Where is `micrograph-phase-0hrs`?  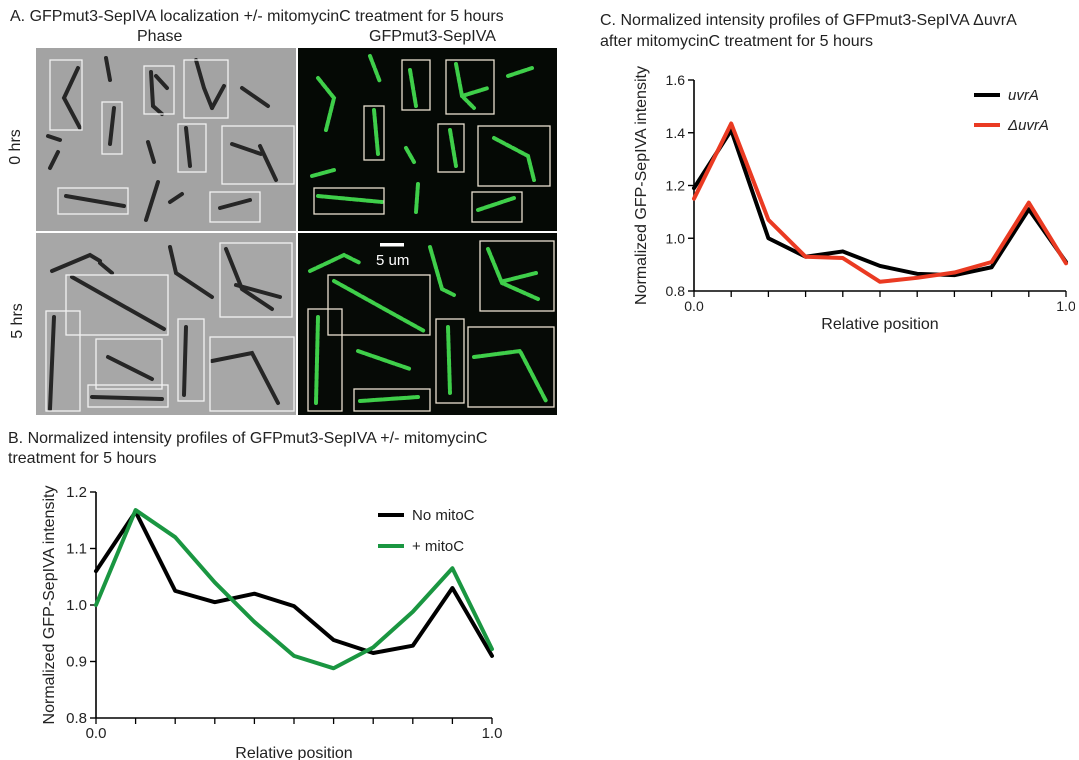
micrograph-phase-0hrs is located at coordinates (166, 139).